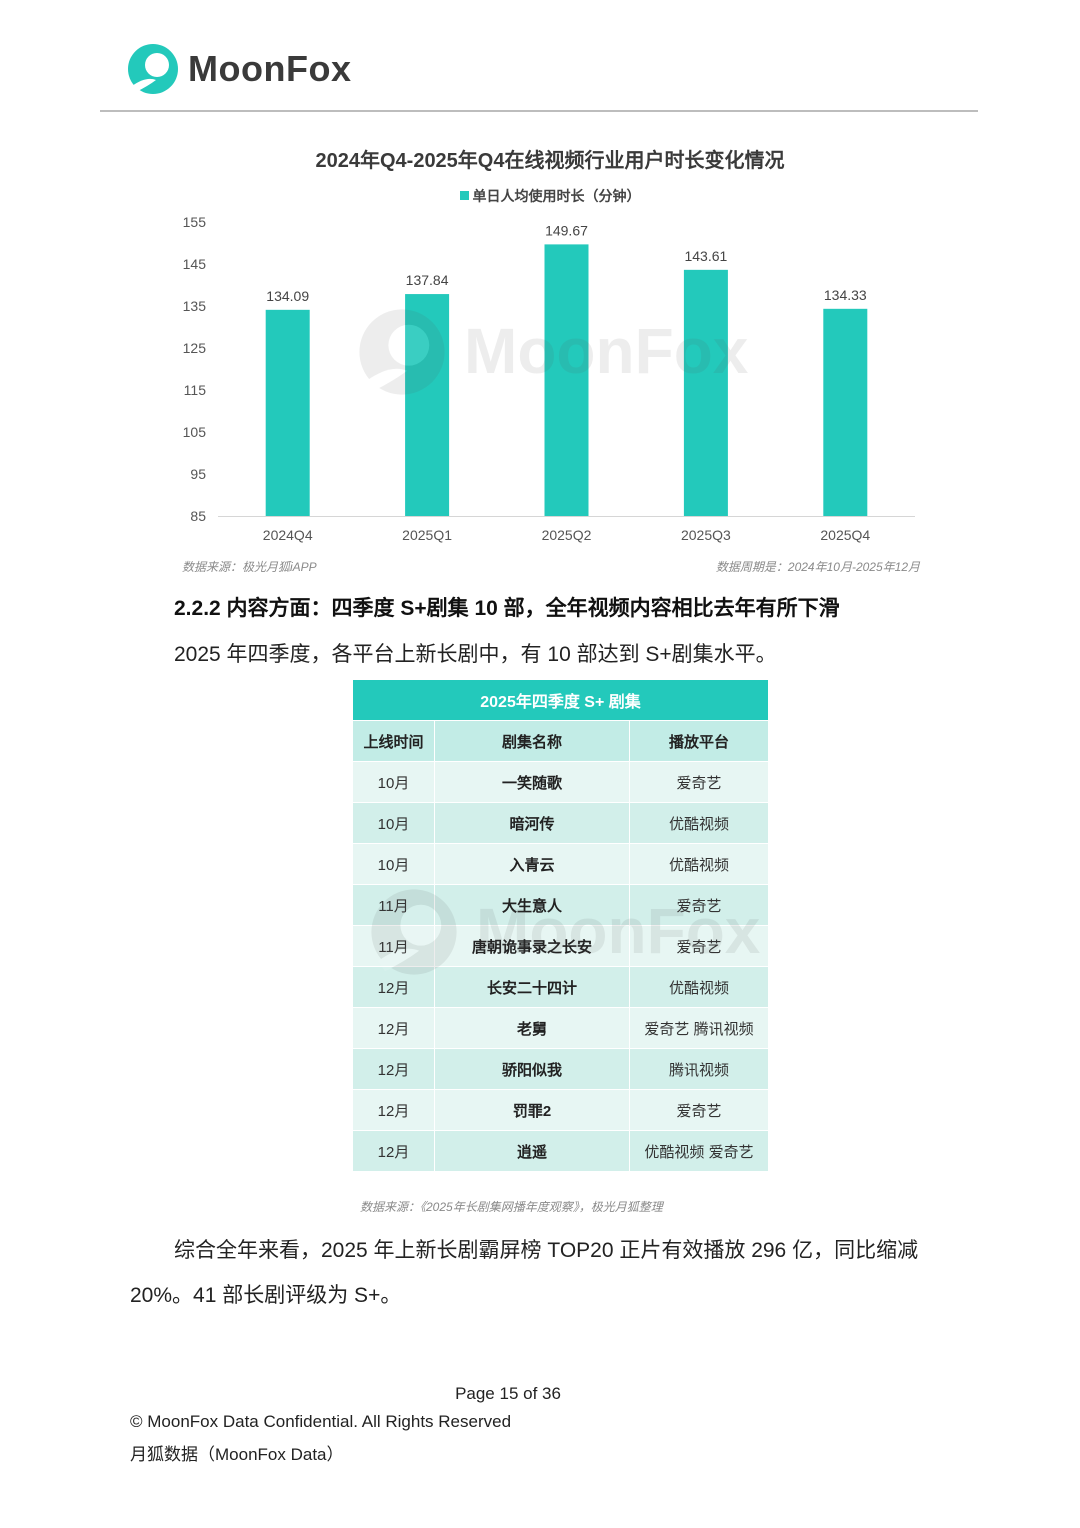 The height and width of the screenshot is (1528, 1080). I want to click on table-row: 10月 入青云 优酷视频, so click(561, 864).